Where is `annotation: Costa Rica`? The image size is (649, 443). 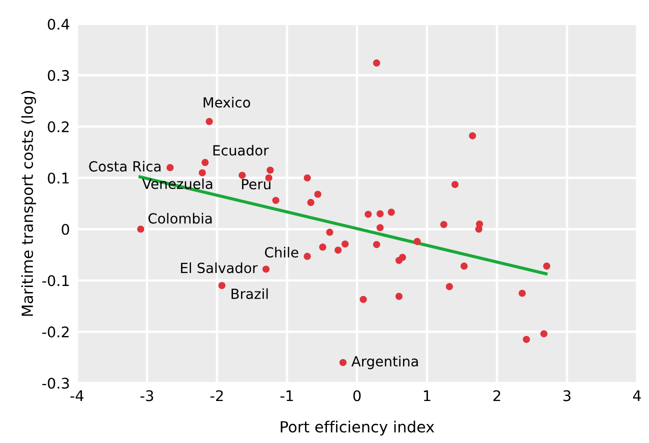 annotation: Costa Rica is located at coordinates (125, 166).